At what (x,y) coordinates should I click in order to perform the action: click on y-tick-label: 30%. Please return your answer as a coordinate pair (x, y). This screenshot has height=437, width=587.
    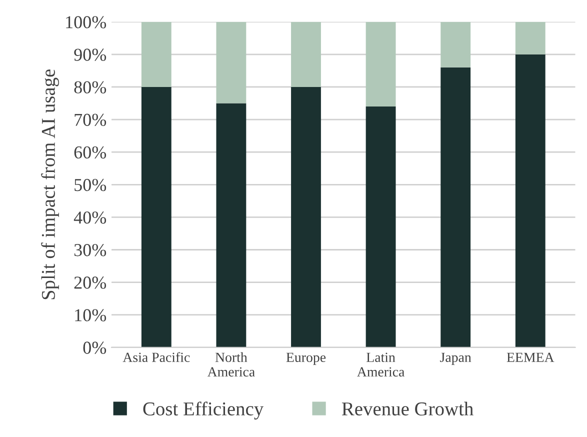
    Looking at the image, I should click on (90, 250).